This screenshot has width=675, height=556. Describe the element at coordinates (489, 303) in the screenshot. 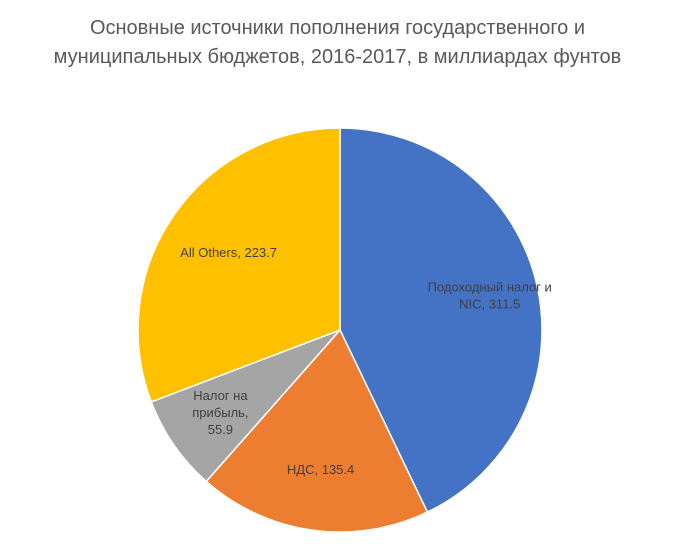

I see `pie-label-0-line-1: NIC, 311.5` at that location.